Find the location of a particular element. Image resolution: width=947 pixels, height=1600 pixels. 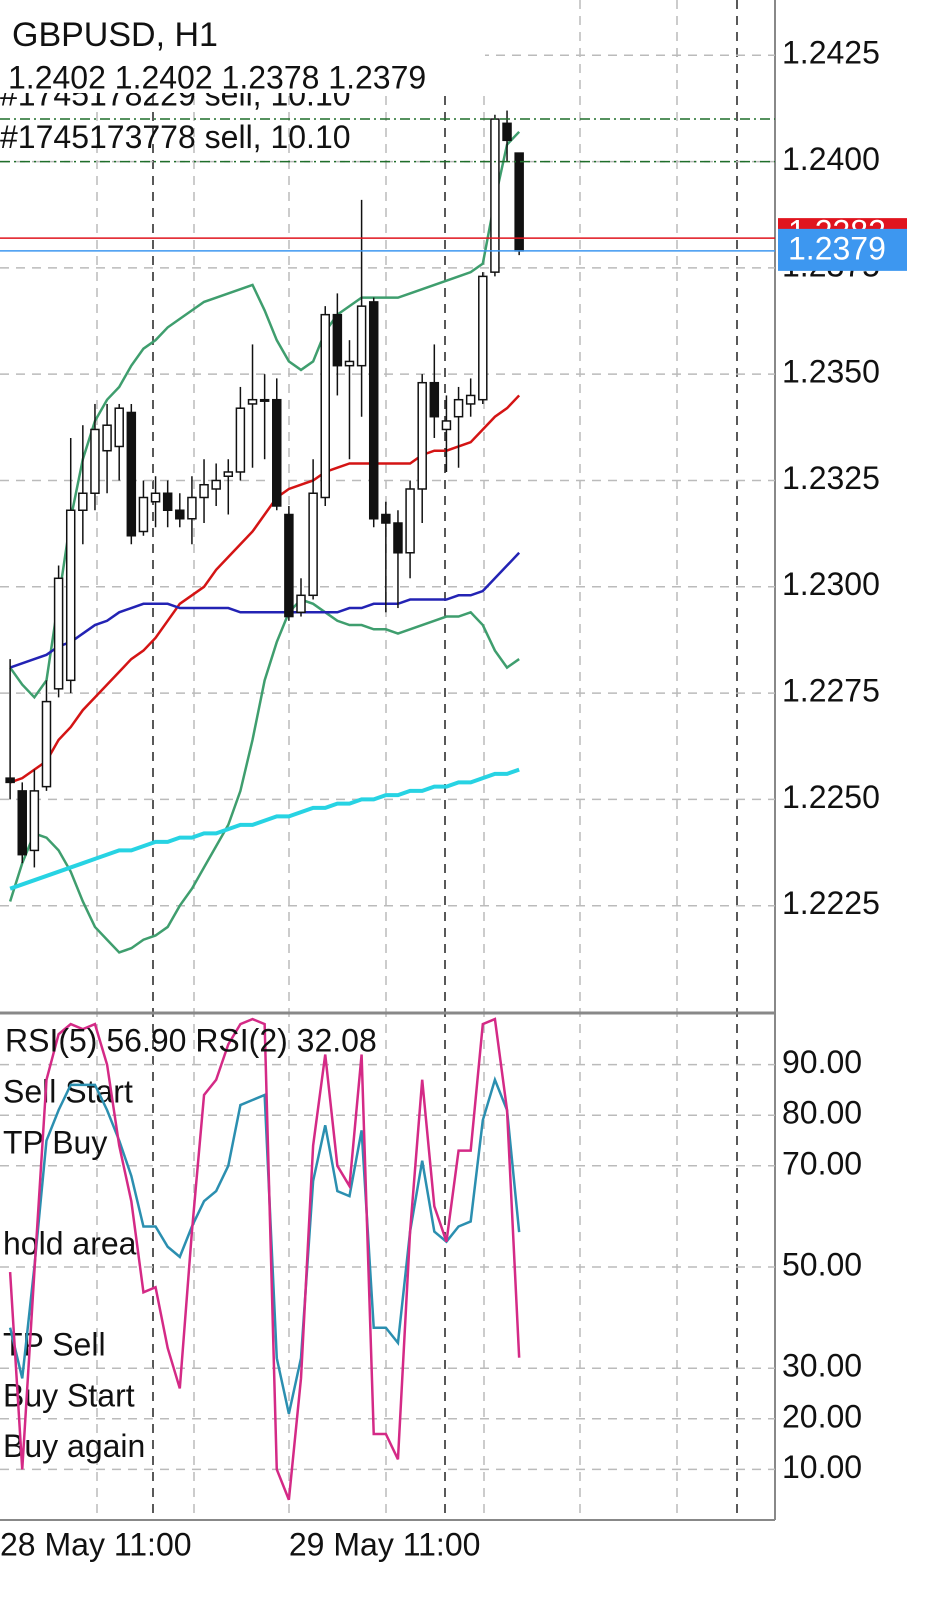

y-tick-label: 10.00 is located at coordinates (822, 1467).